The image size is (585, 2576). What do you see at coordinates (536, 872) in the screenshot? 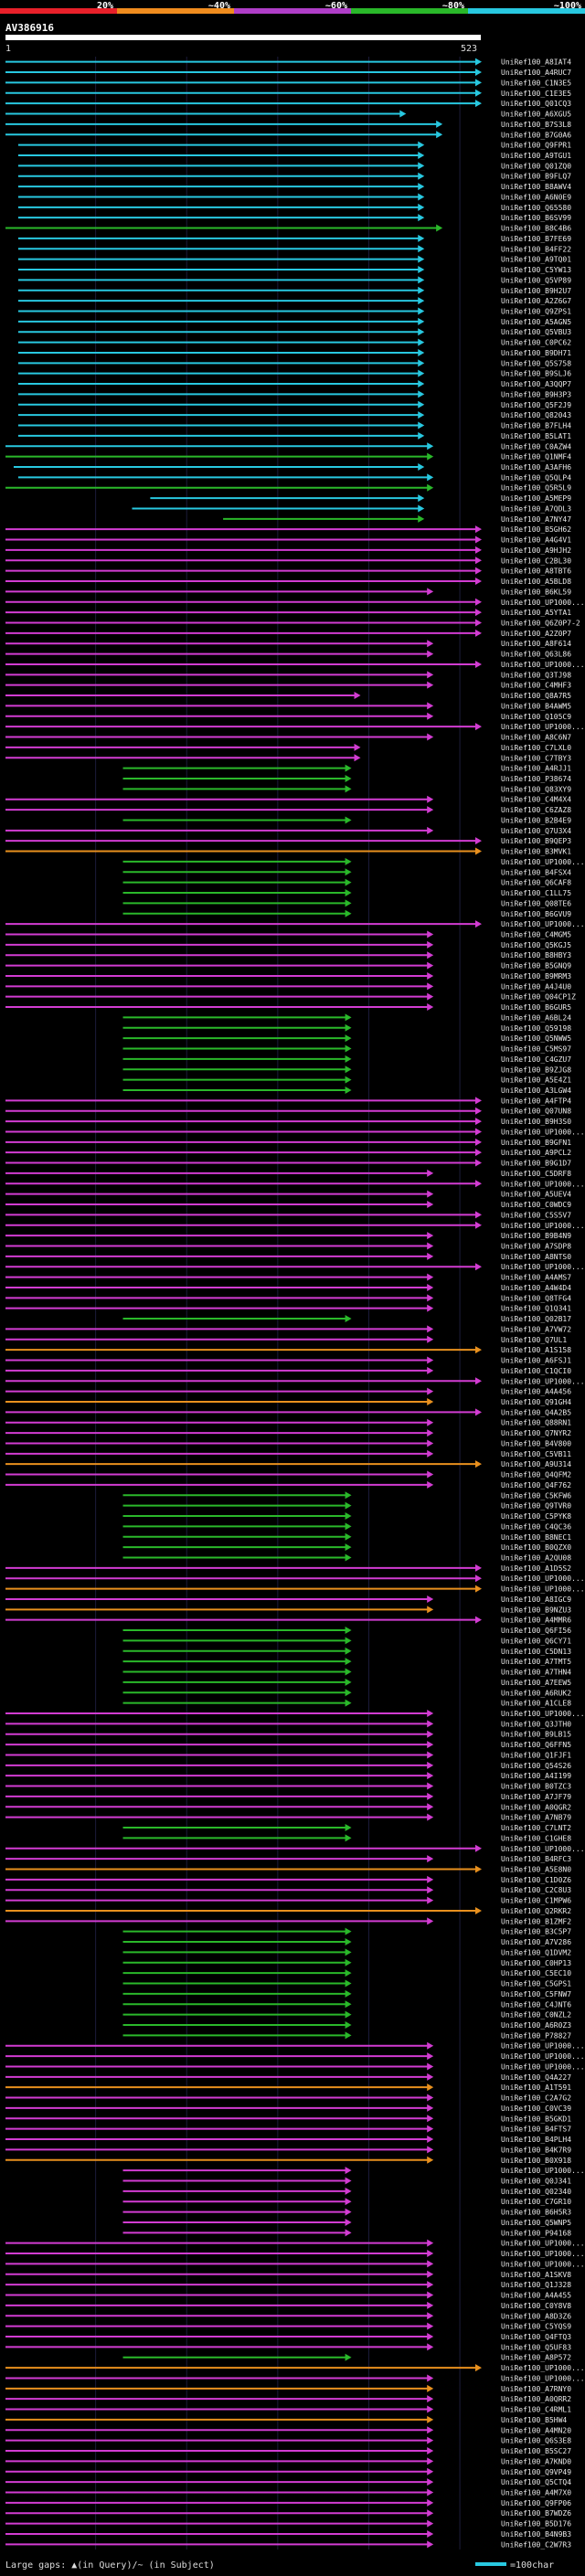
I see `hit-id: UniRef100_B4FSX4` at bounding box center [536, 872].